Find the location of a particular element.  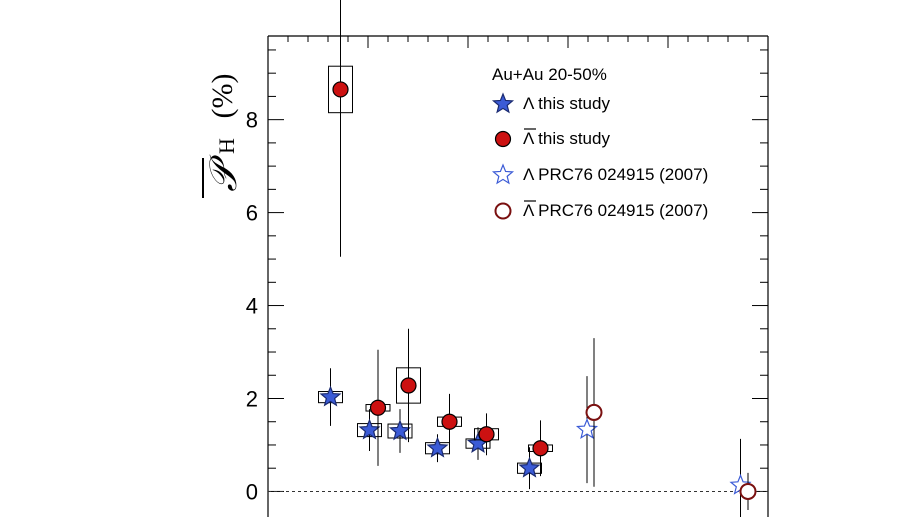

y-axis-label-unit: (%) is located at coordinates (222, 96).